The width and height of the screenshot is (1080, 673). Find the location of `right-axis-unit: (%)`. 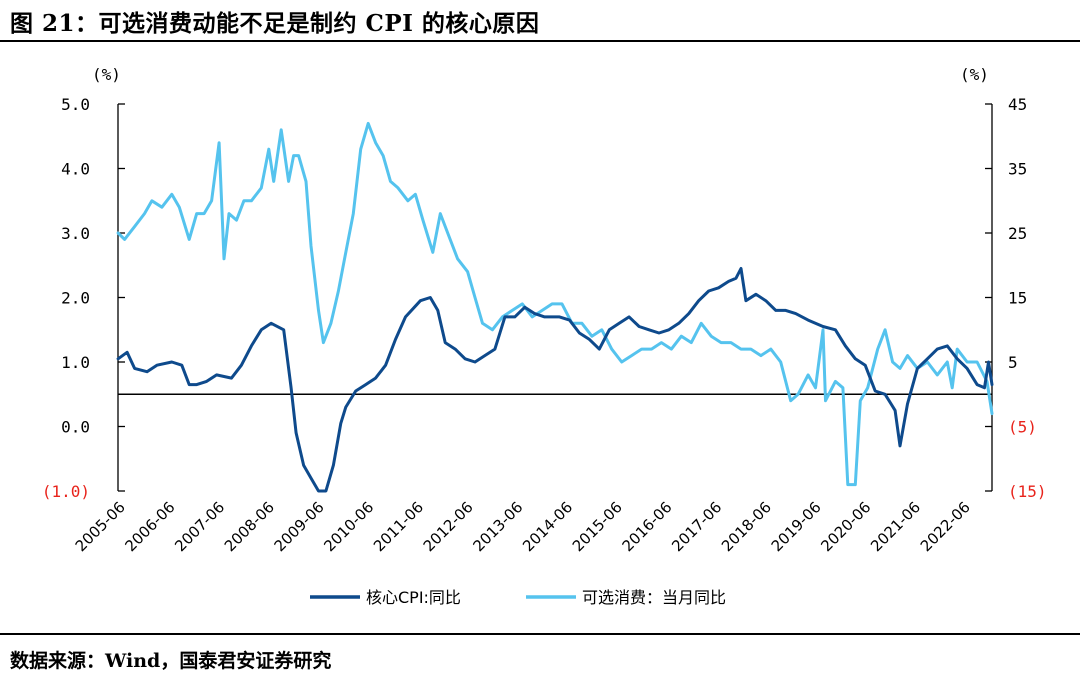

right-axis-unit: (%) is located at coordinates (974, 74).